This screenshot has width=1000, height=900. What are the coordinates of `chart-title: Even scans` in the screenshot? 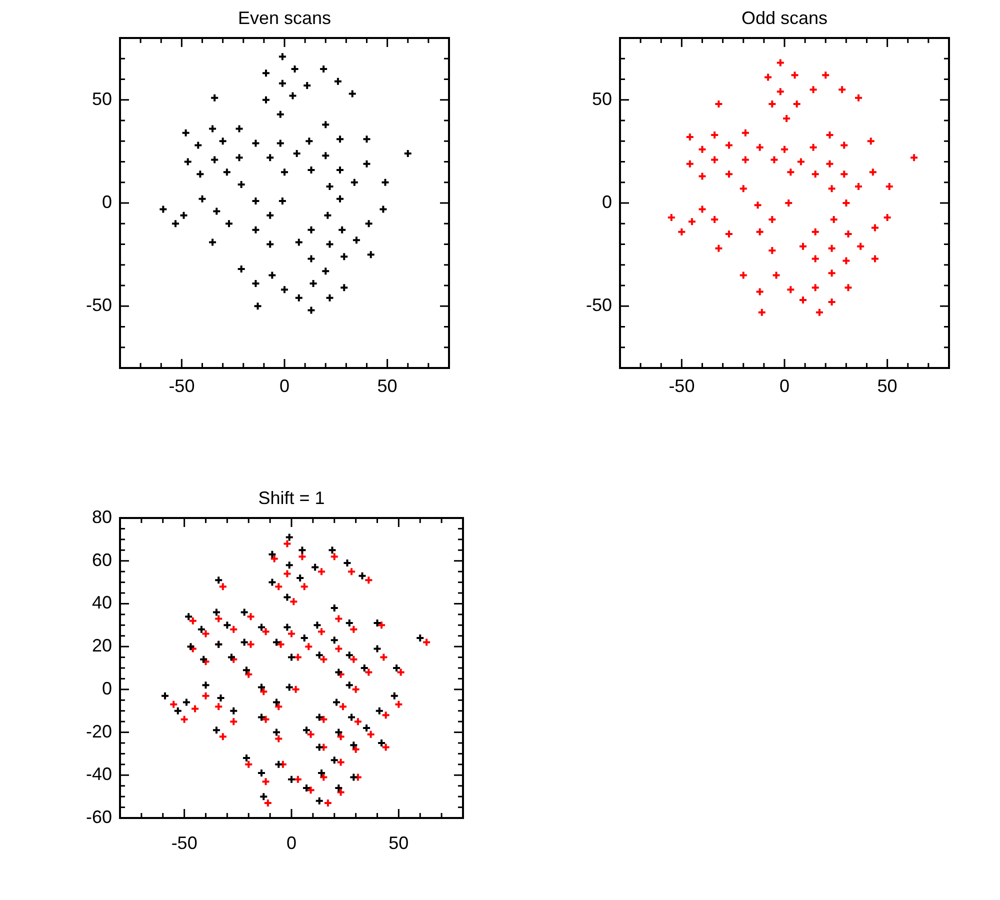 It's located at (285, 18).